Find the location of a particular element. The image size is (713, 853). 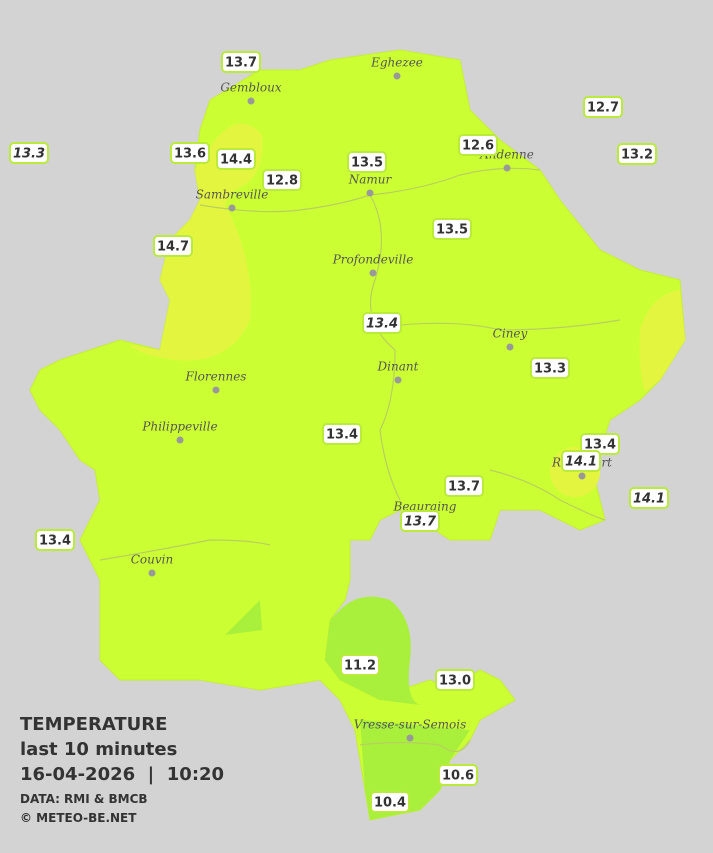

warm-zone is located at coordinates (196, 242).